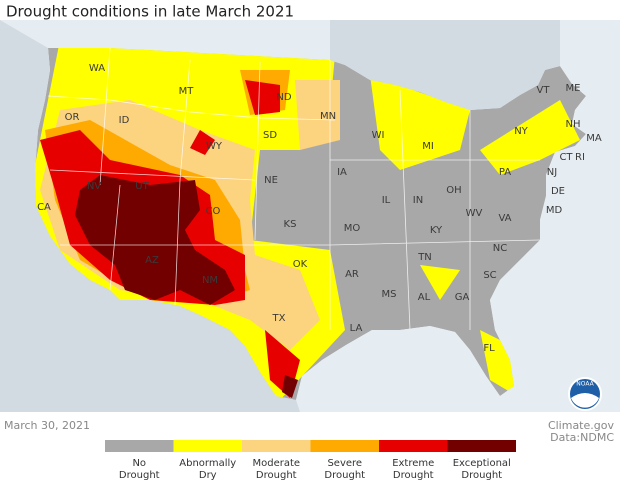  I want to click on legend-label: No, so click(139, 463).